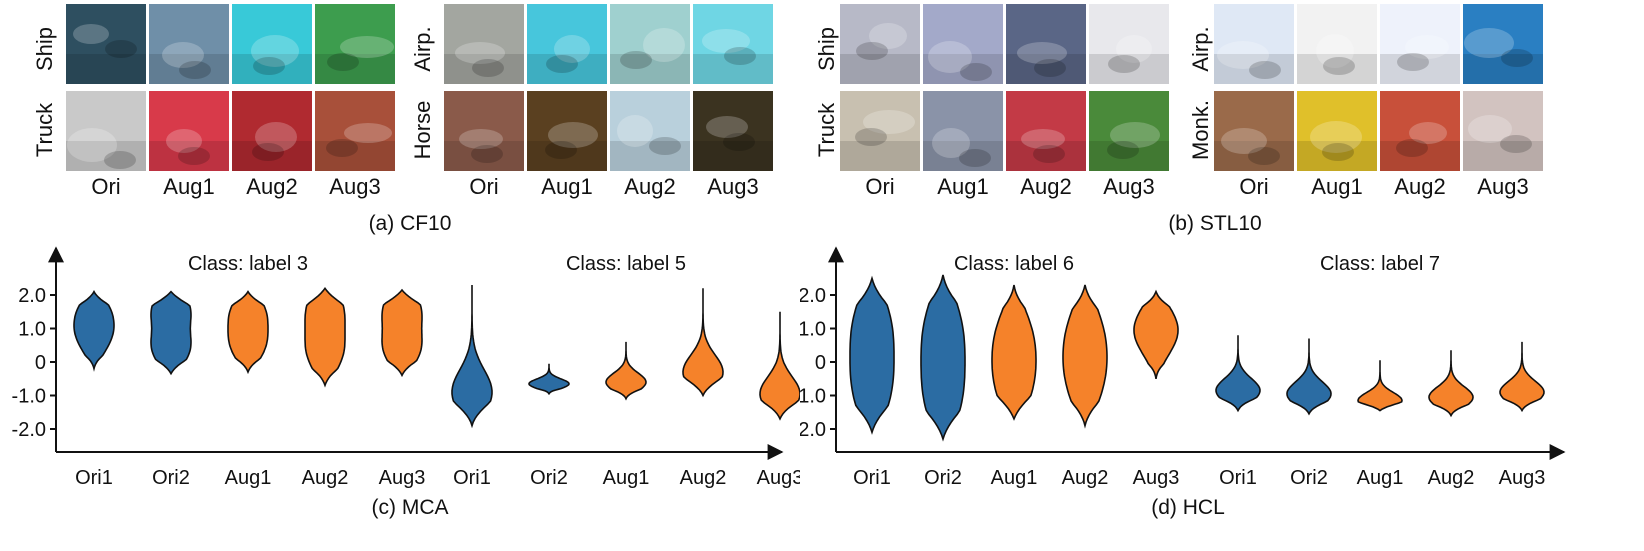  I want to click on caption-c: (c) MCA, so click(410, 507).